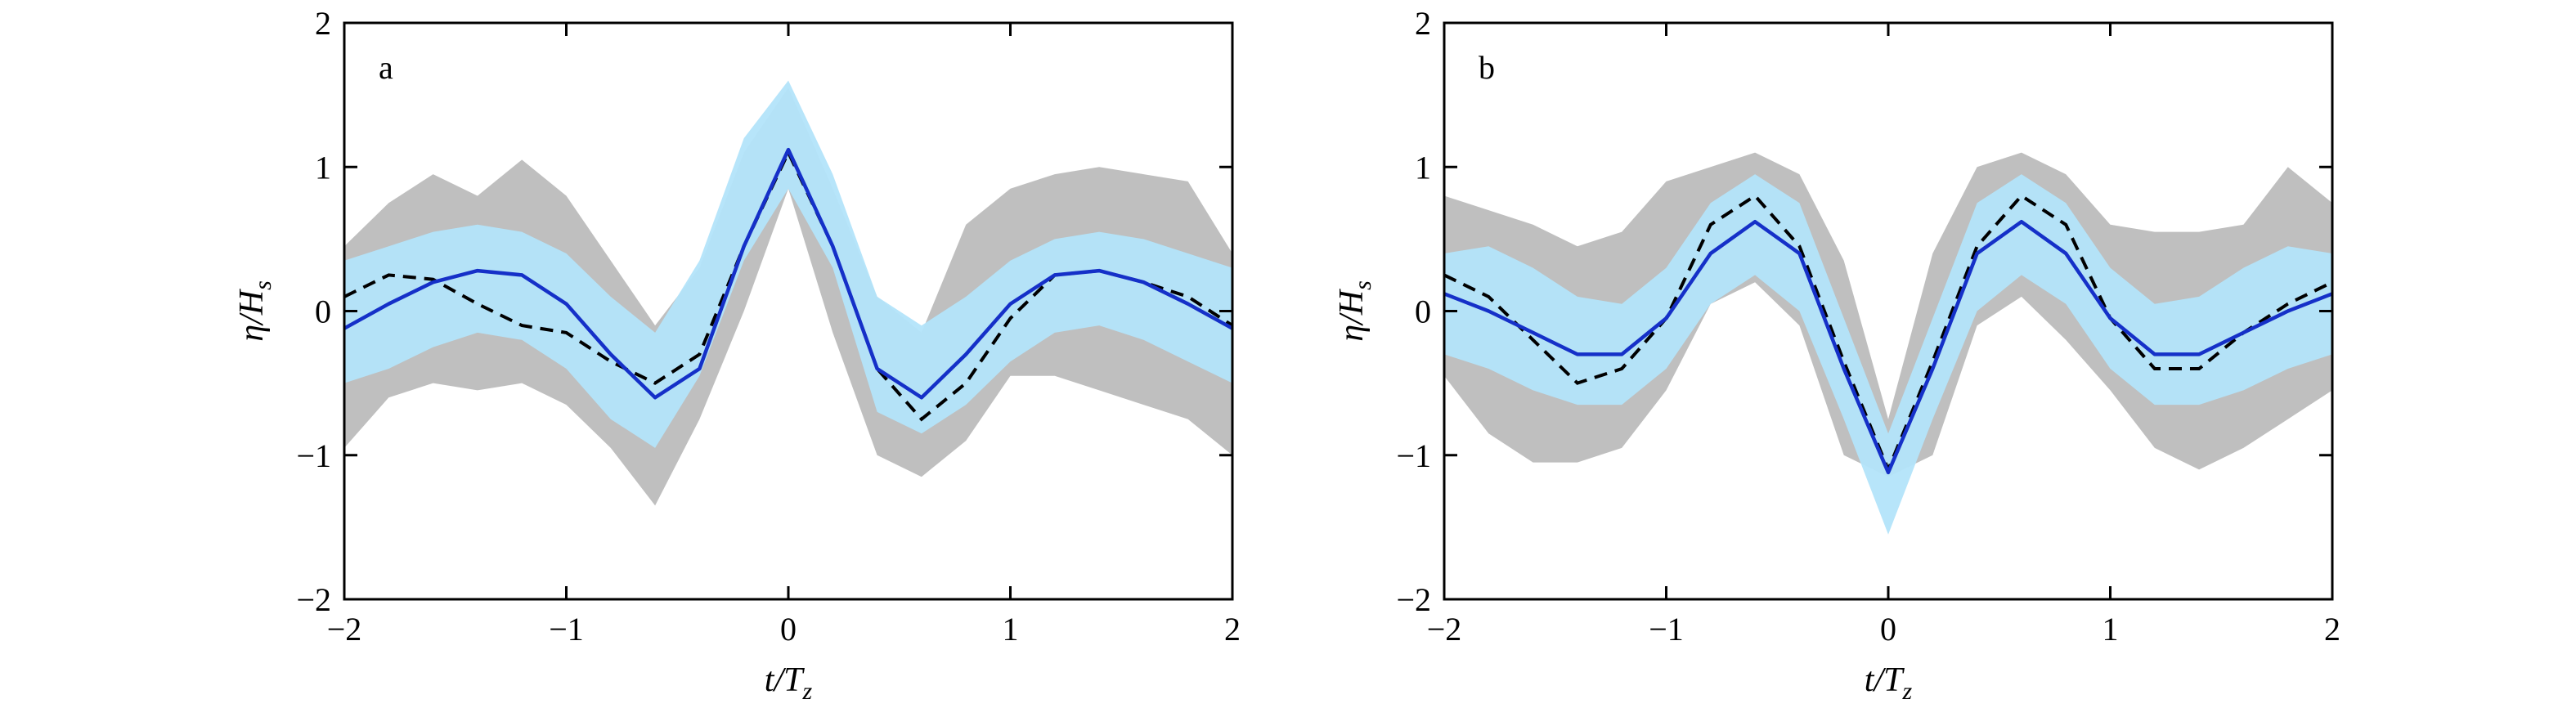  What do you see at coordinates (386, 67) in the screenshot?
I see `panel-label: a` at bounding box center [386, 67].